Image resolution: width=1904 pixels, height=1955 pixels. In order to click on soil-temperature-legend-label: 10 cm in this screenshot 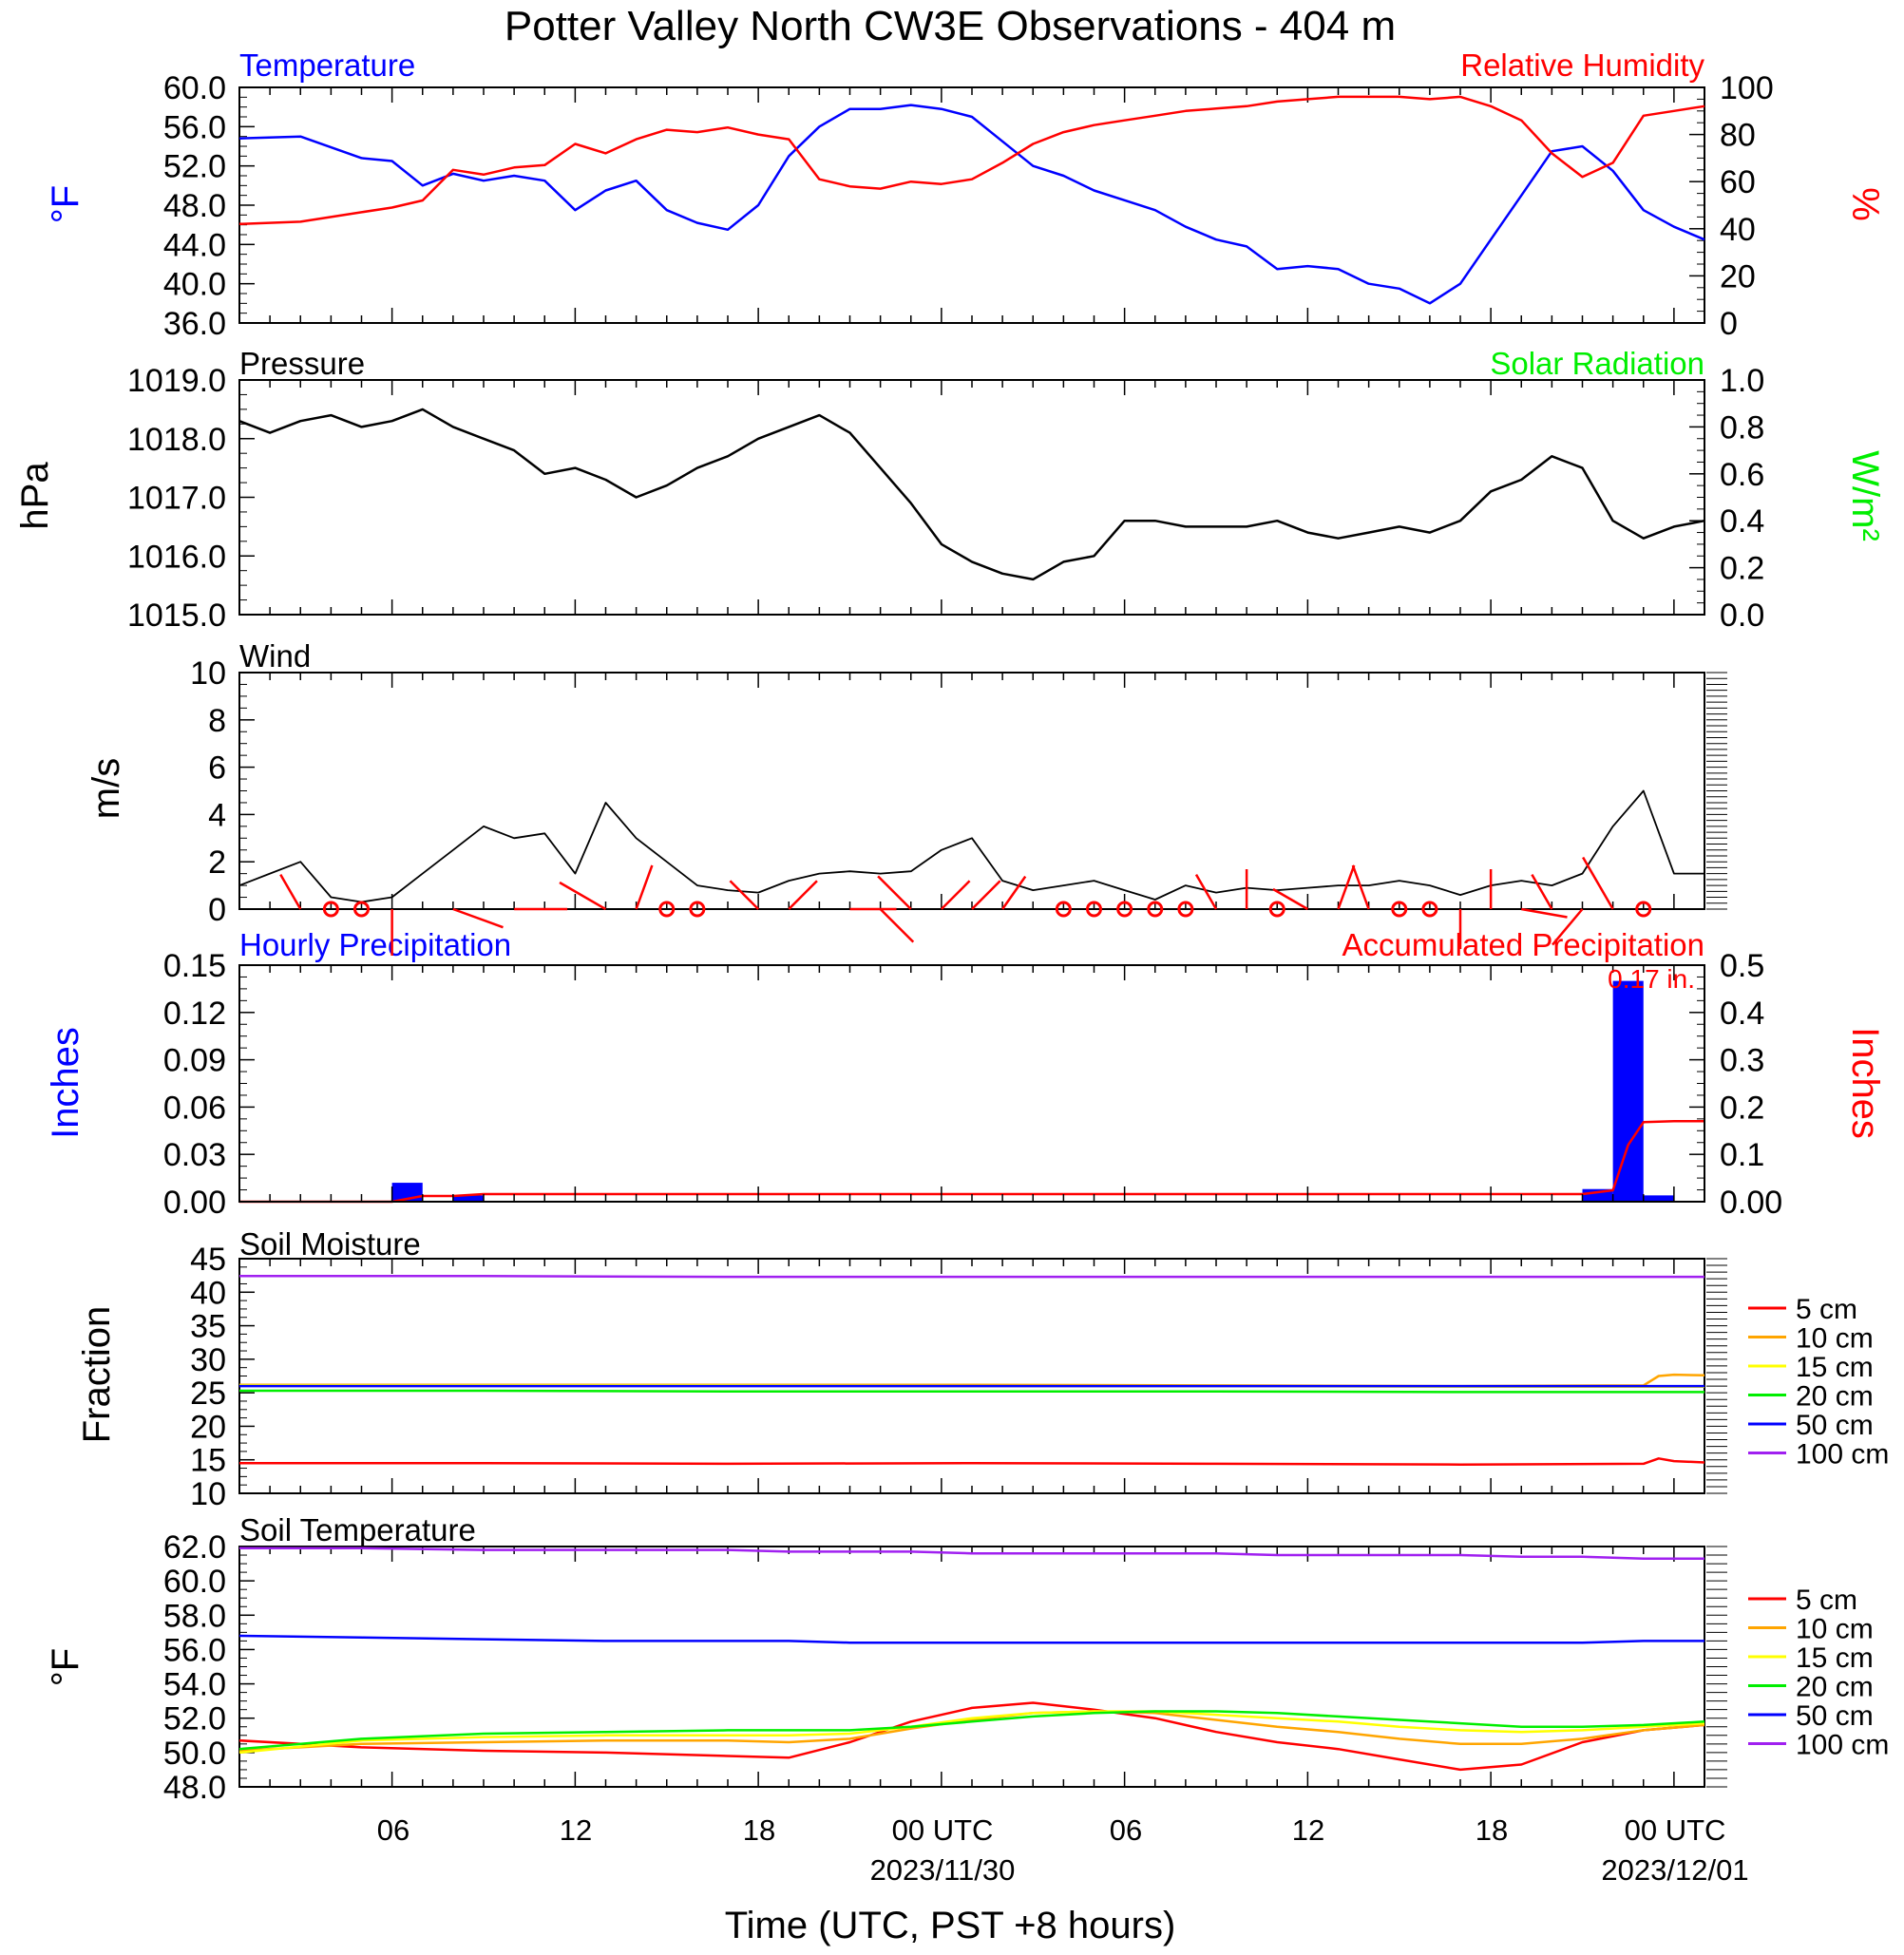, I will do `click(1835, 1629)`.